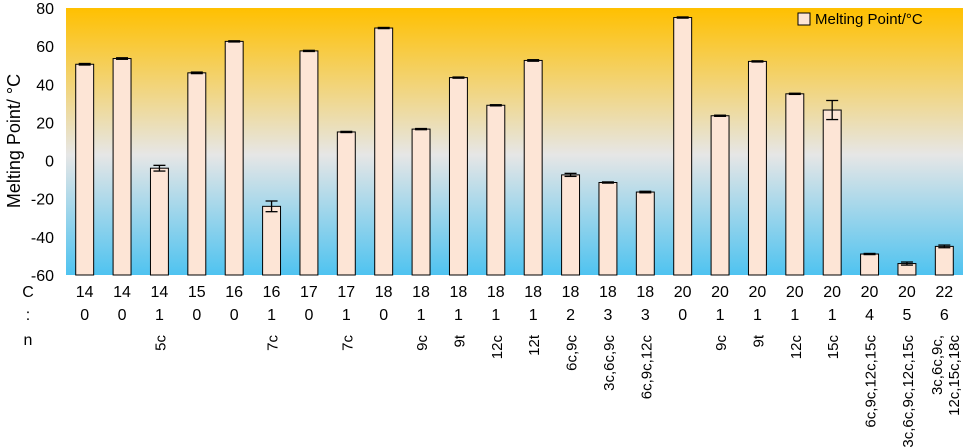  What do you see at coordinates (804, 19) in the screenshot?
I see `legend-swatch` at bounding box center [804, 19].